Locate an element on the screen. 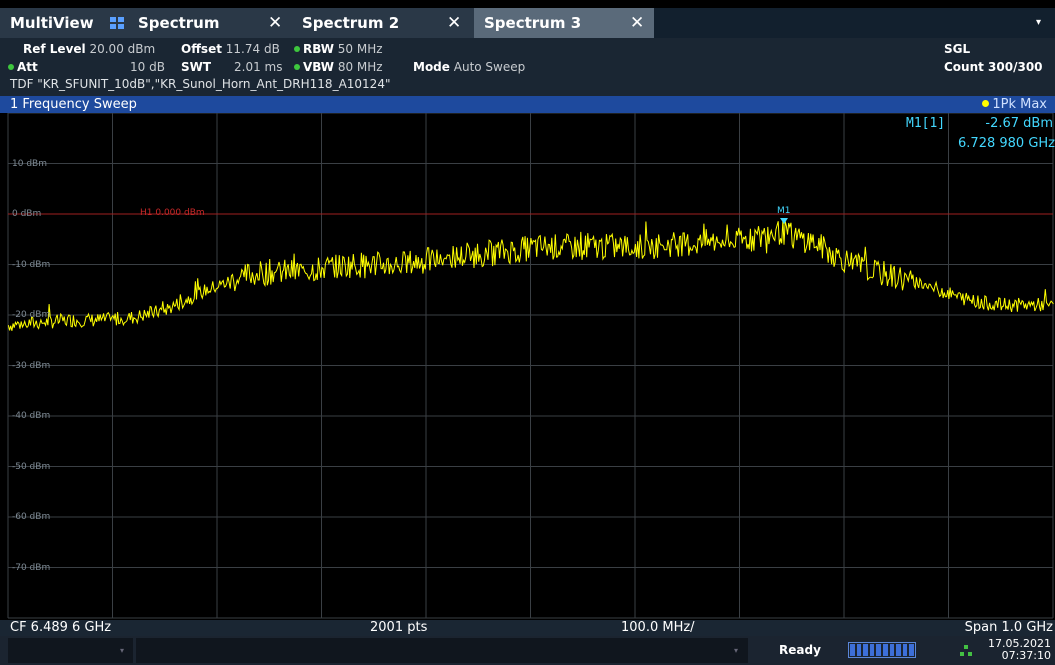 The width and height of the screenshot is (1055, 665). freq-per-div: 100.0 MHz/ is located at coordinates (658, 627).